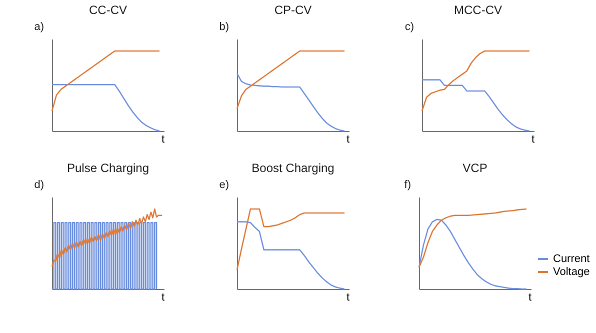 The width and height of the screenshot is (596, 333). I want to click on chart-title: MCC-CV, so click(478, 10).